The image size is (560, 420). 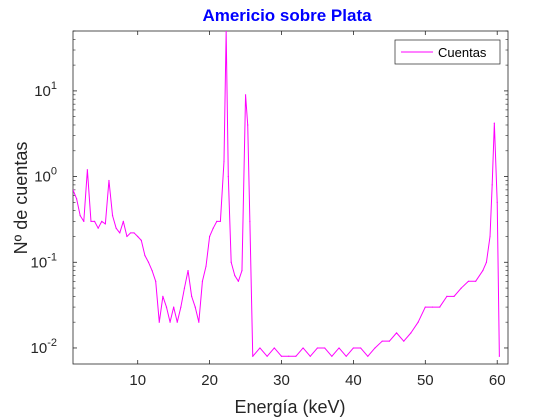 I want to click on x-tick-label: 10, so click(x=137, y=380).